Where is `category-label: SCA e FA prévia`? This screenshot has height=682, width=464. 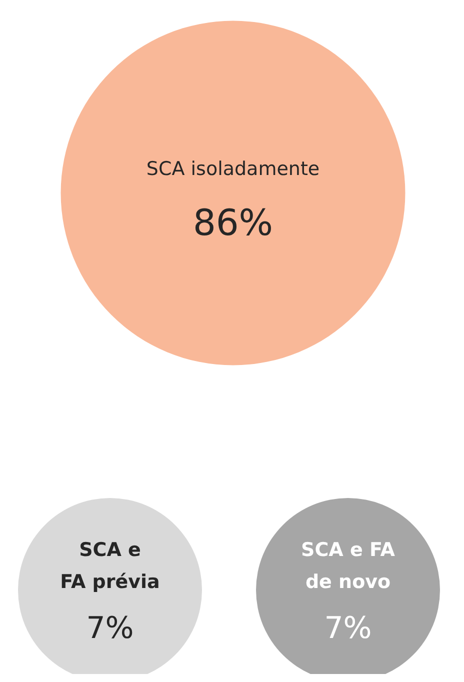
category-label: SCA e FA prévia is located at coordinates (110, 566).